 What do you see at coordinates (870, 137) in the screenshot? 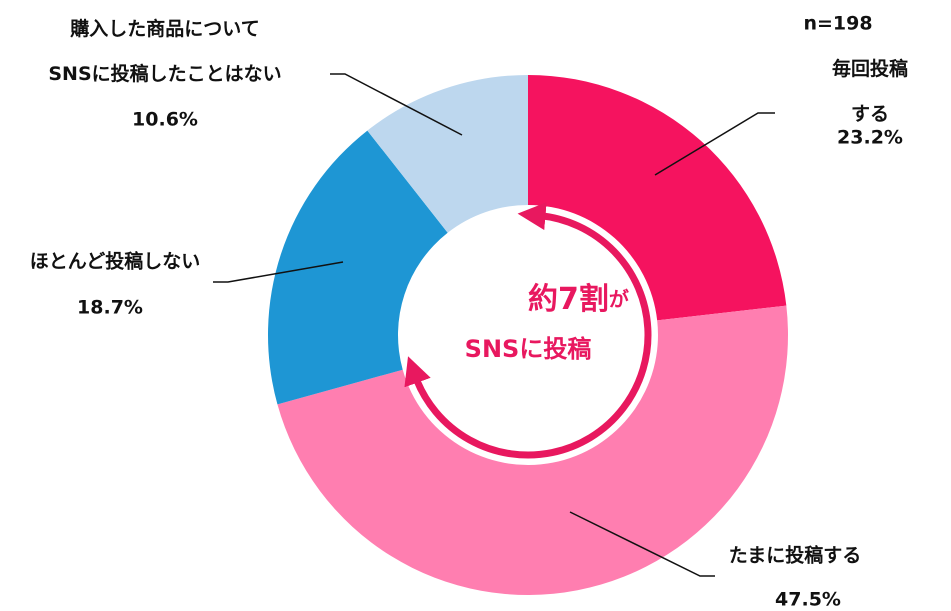
I see `value-label: 23.2%` at bounding box center [870, 137].